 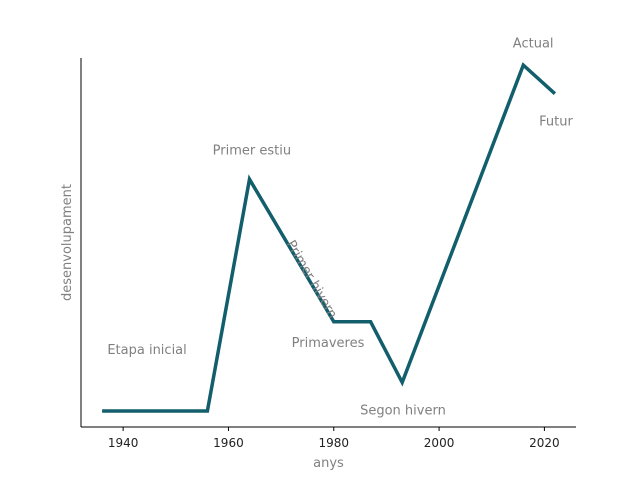 What do you see at coordinates (333, 443) in the screenshot?
I see `x-tick-label: 1980` at bounding box center [333, 443].